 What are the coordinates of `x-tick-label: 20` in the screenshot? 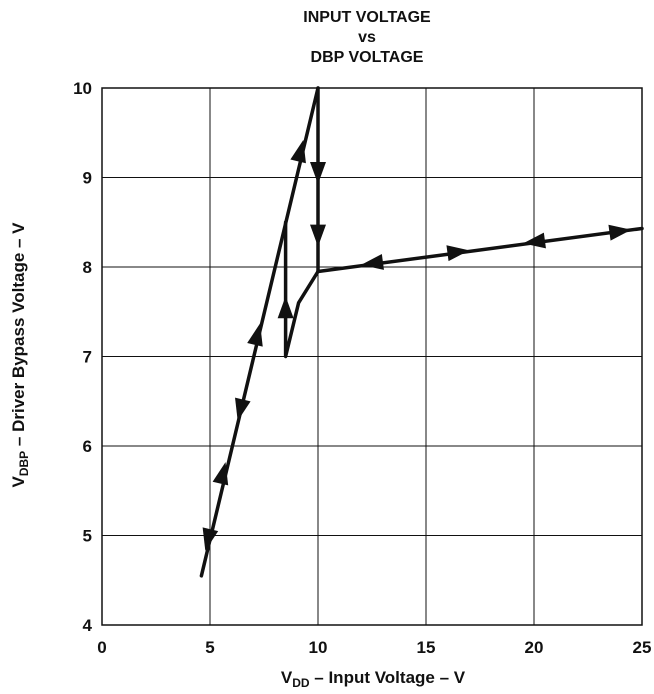 It's located at (534, 647).